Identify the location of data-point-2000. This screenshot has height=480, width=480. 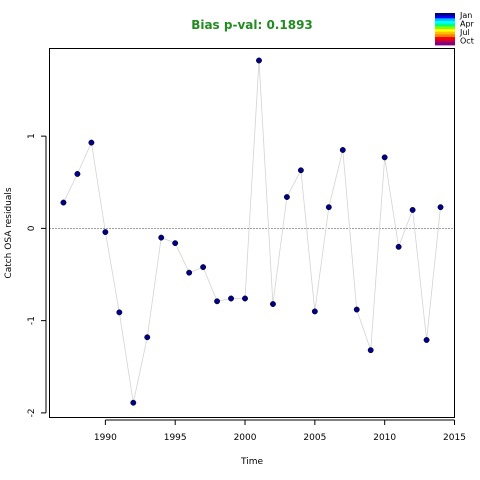
(245, 298).